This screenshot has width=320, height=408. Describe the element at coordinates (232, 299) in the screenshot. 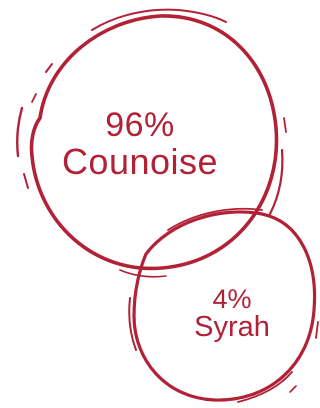

I see `syrah-percent: 4%` at that location.